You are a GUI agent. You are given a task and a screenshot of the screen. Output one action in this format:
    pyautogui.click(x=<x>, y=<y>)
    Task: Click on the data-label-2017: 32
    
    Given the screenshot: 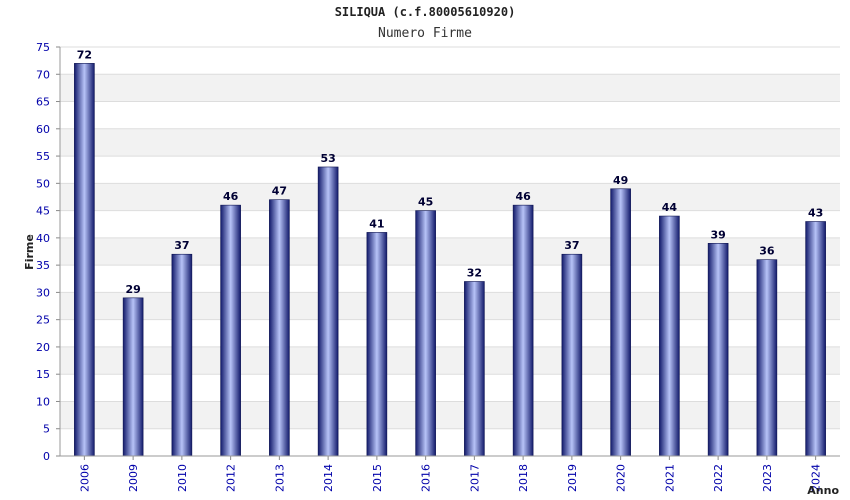 What is the action you would take?
    pyautogui.click(x=474, y=272)
    